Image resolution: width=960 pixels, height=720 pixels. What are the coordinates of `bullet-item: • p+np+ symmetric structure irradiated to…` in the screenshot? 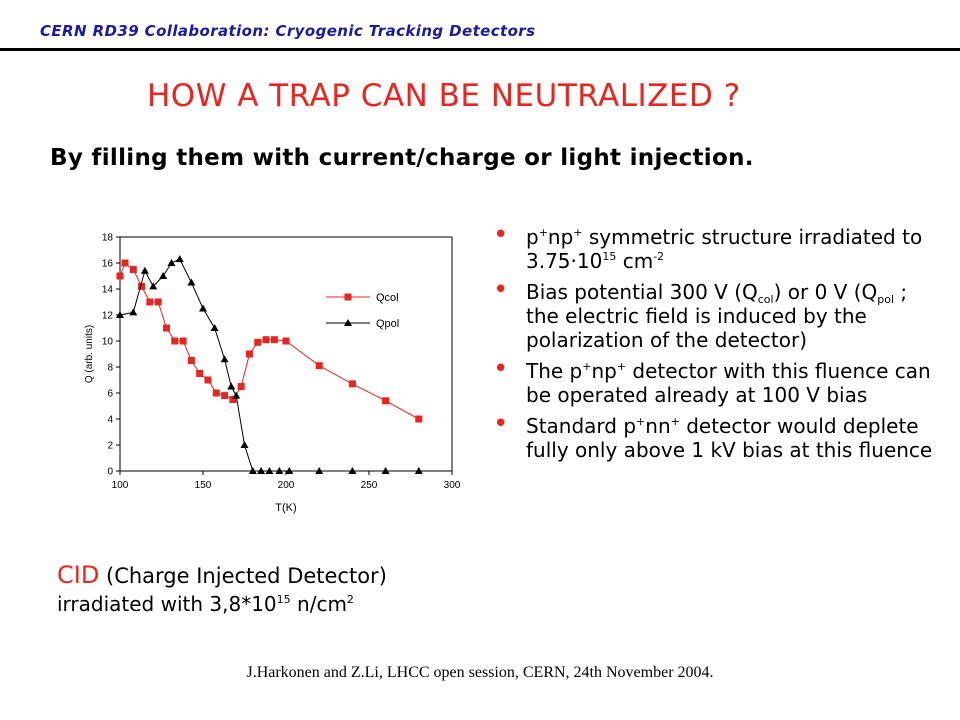 It's located at (708, 246).